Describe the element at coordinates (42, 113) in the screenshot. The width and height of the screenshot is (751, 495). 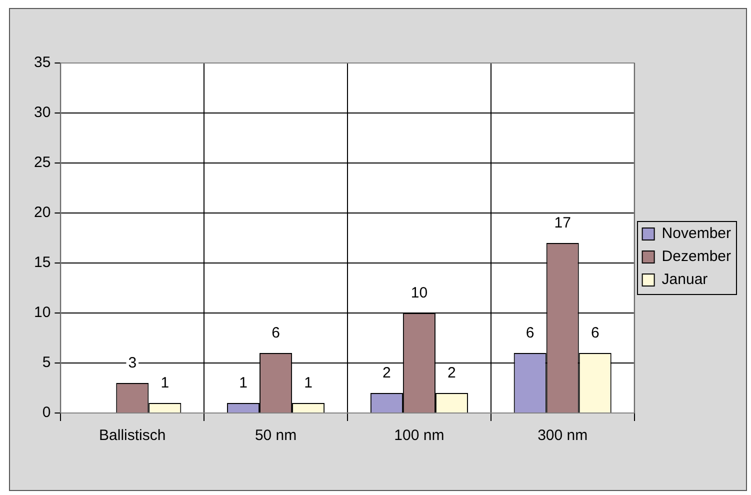
I see `y-tick-label: 30` at that location.